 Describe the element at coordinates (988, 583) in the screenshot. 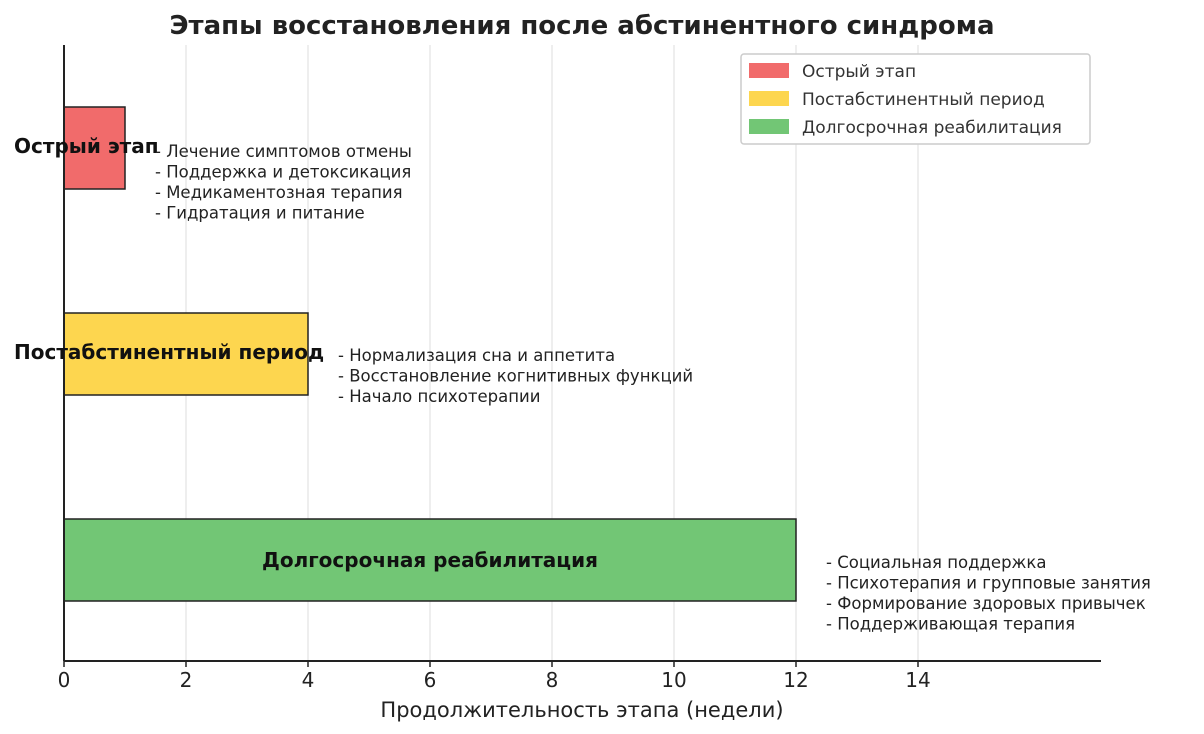

I see `annotation-line: - Психотерапия и групповые занятия` at that location.